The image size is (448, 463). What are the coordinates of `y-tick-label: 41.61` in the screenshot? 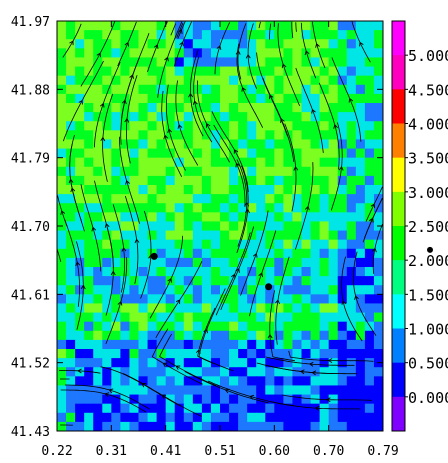 It's located at (30, 295).